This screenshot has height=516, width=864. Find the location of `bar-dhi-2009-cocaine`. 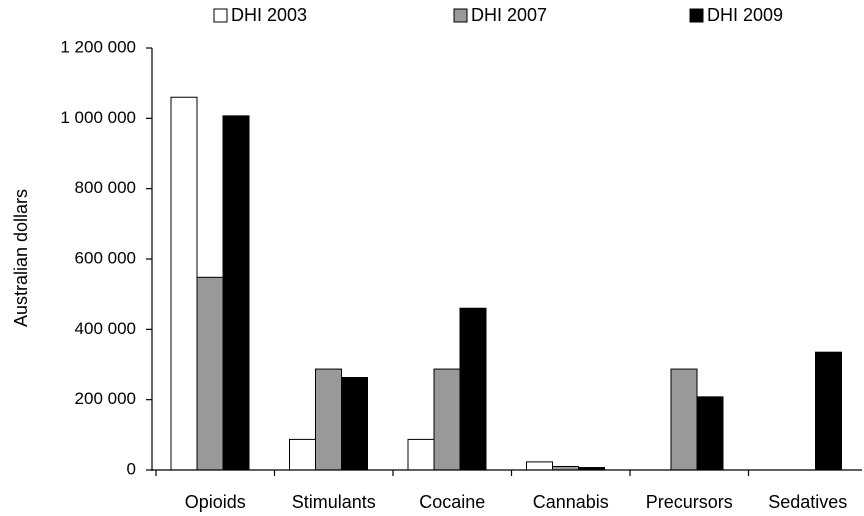

bar-dhi-2009-cocaine is located at coordinates (473, 389).